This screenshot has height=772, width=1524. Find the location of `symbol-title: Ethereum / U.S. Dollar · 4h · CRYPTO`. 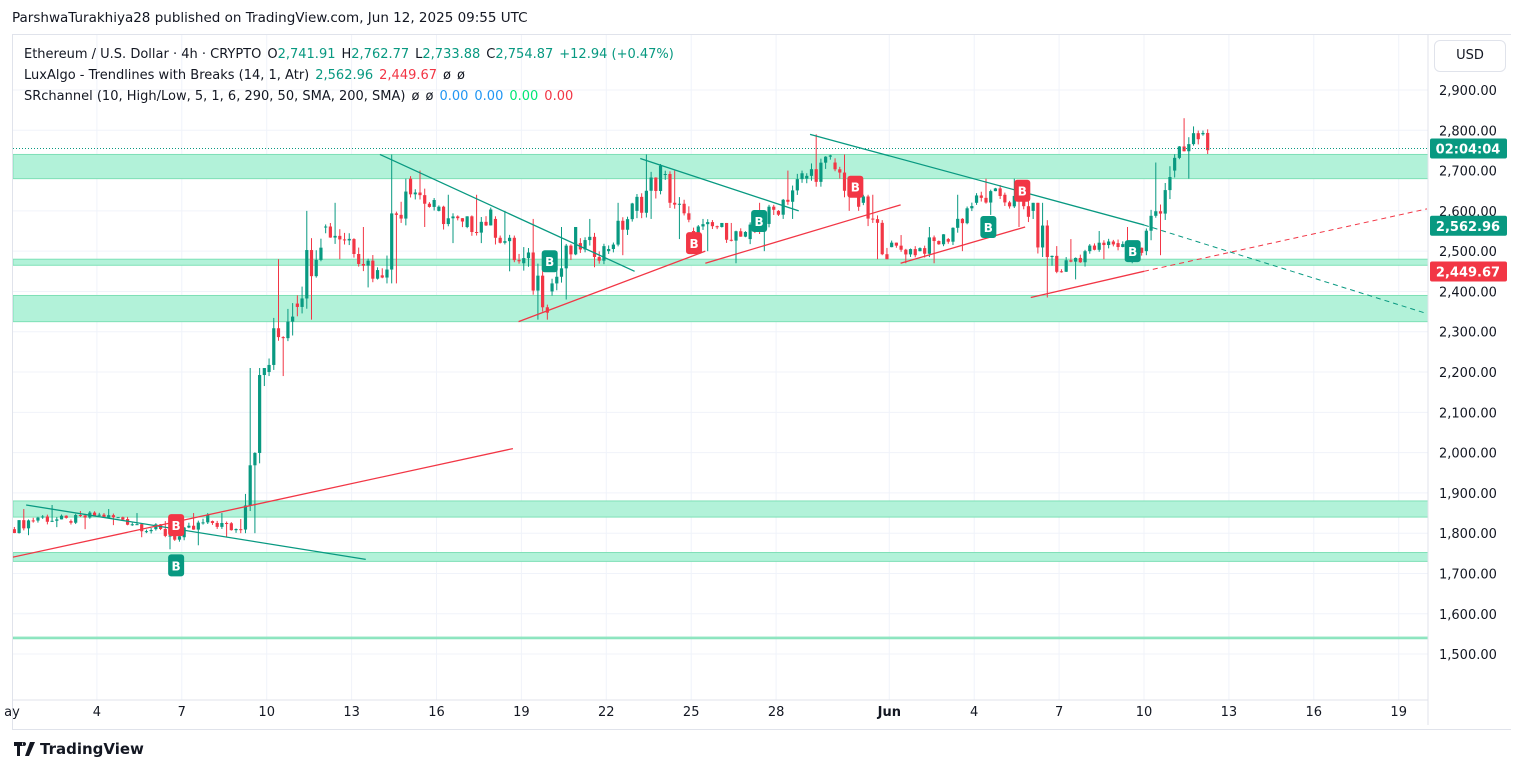

symbol-title: Ethereum / U.S. Dollar · 4h · CRYPTO is located at coordinates (143, 54).